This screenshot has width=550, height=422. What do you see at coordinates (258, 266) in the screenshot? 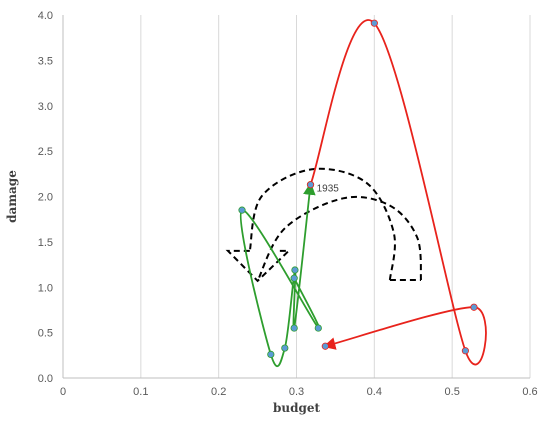
I see `dashed-arrow-head` at bounding box center [258, 266].